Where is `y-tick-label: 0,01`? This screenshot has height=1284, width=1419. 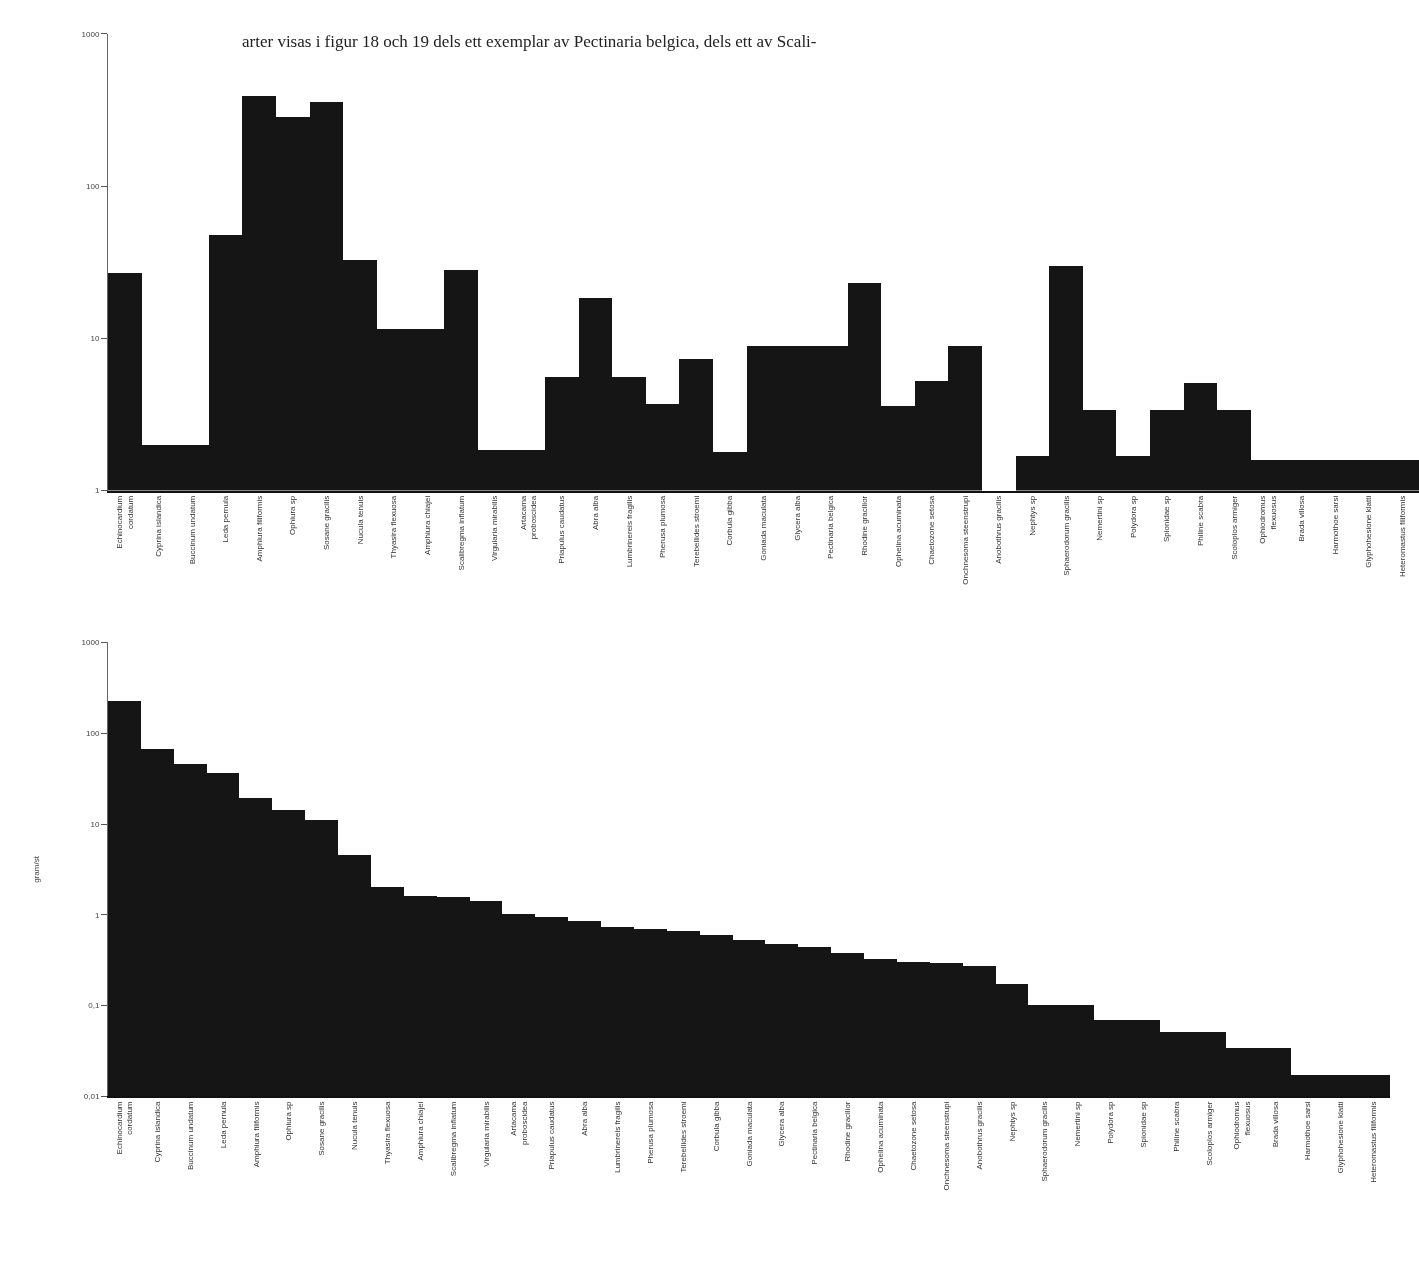
y-tick-label: 0,01 is located at coordinates (91, 1097).